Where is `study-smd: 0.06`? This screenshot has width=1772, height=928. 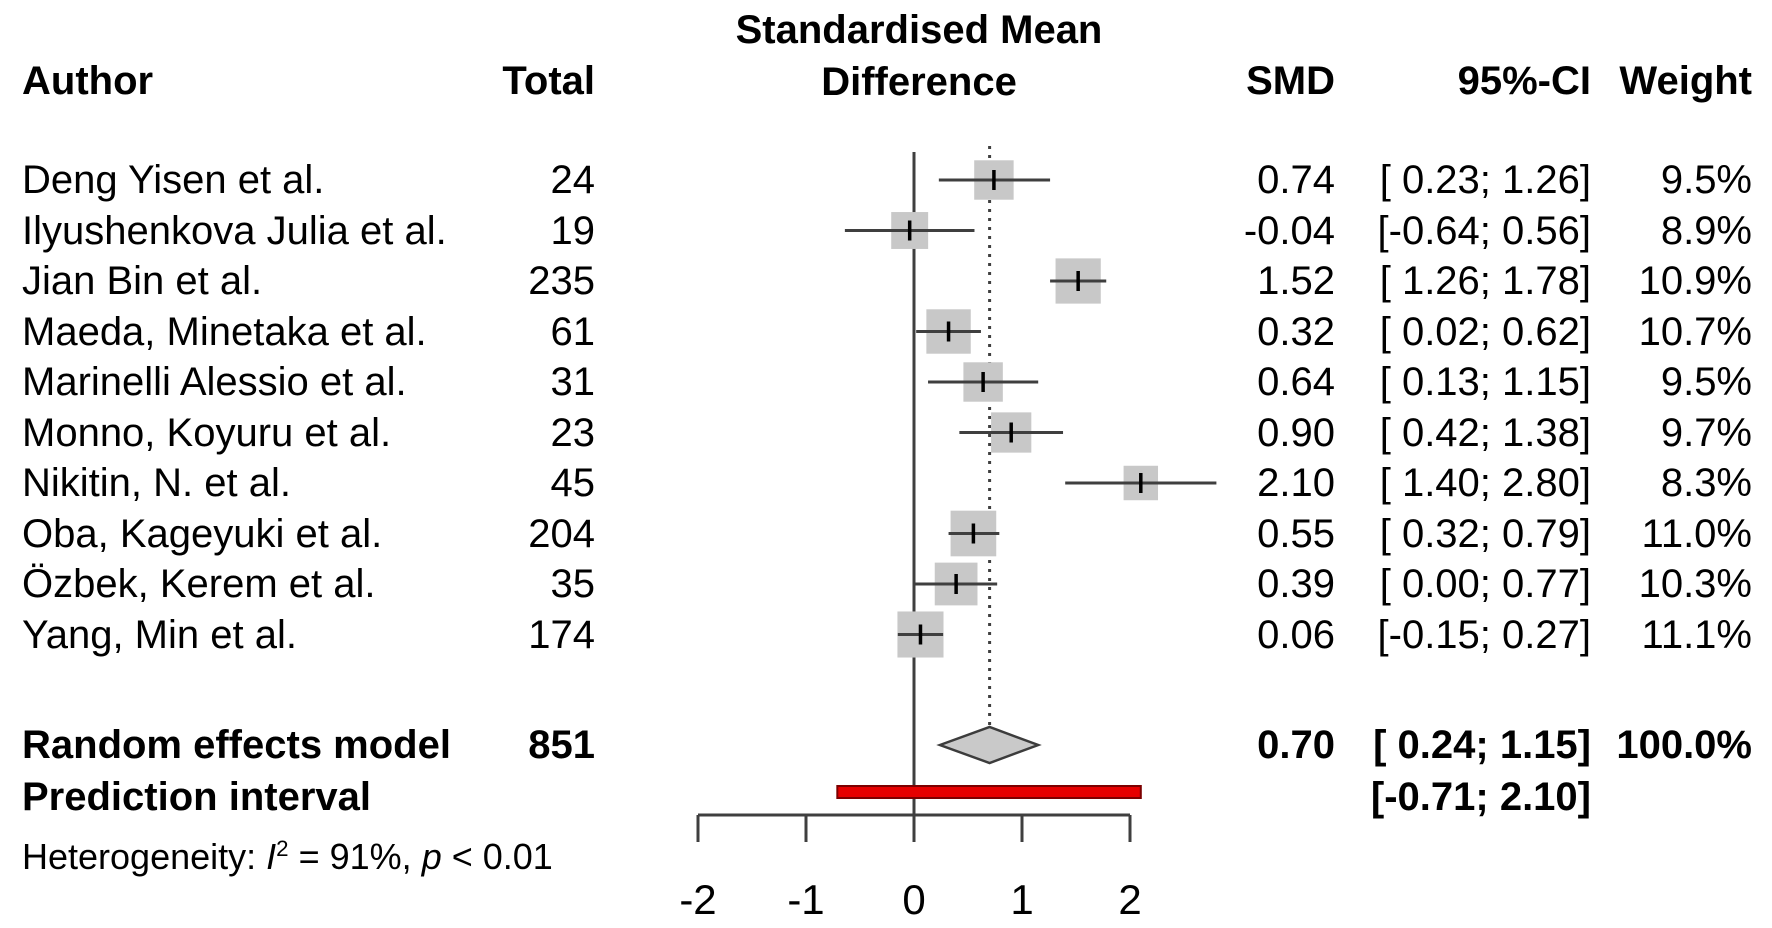 study-smd: 0.06 is located at coordinates (1296, 634).